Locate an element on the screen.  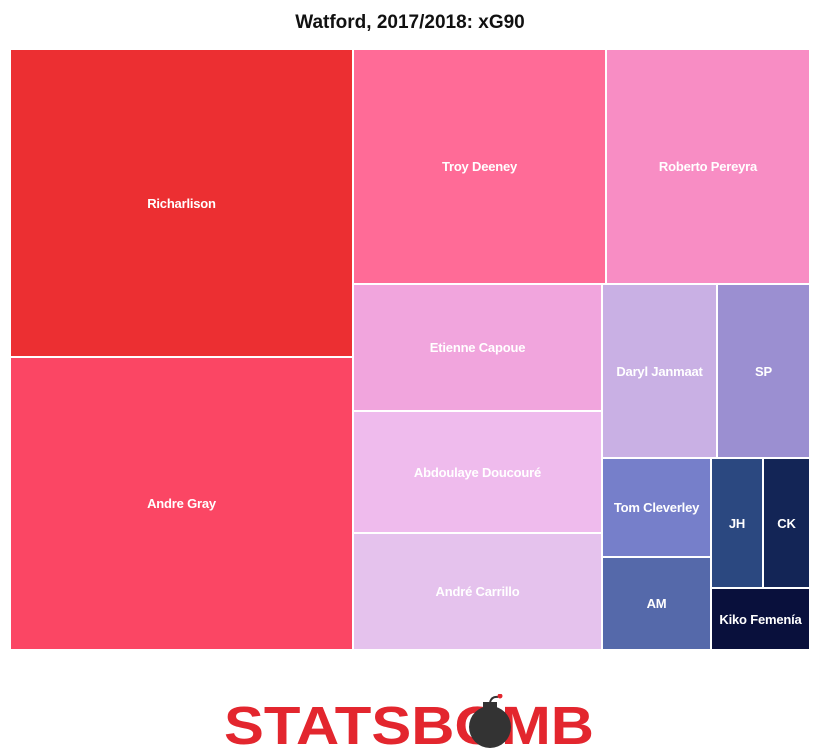
treemap-cell-troy-deeney: Troy Deeney is located at coordinates (479, 166).